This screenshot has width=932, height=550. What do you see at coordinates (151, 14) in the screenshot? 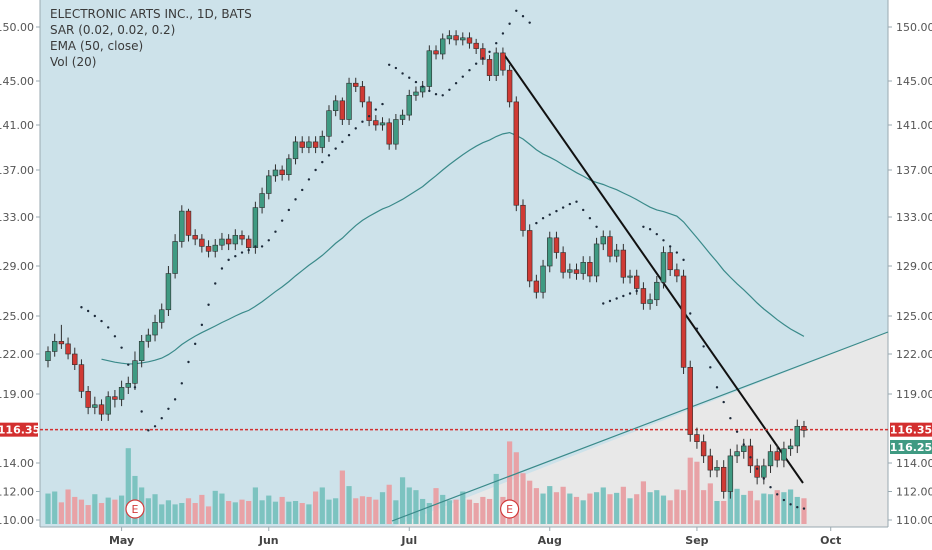
I see `legend-title: ELECTRONIC ARTS INC., 1D, BATS` at bounding box center [151, 14].